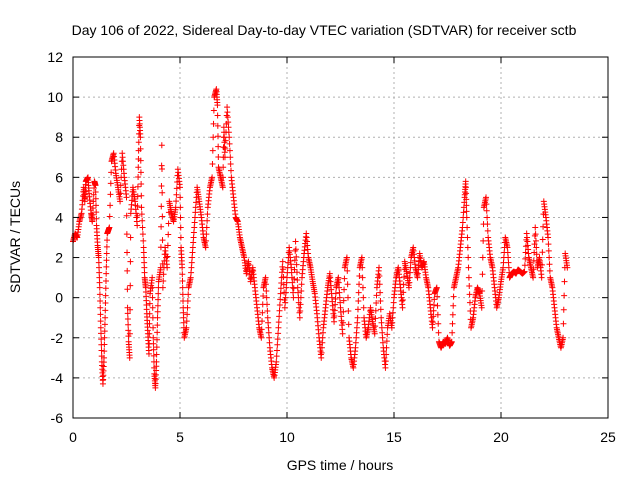  What do you see at coordinates (57, 338) in the screenshot?
I see `y-tick-label: -2` at bounding box center [57, 338].